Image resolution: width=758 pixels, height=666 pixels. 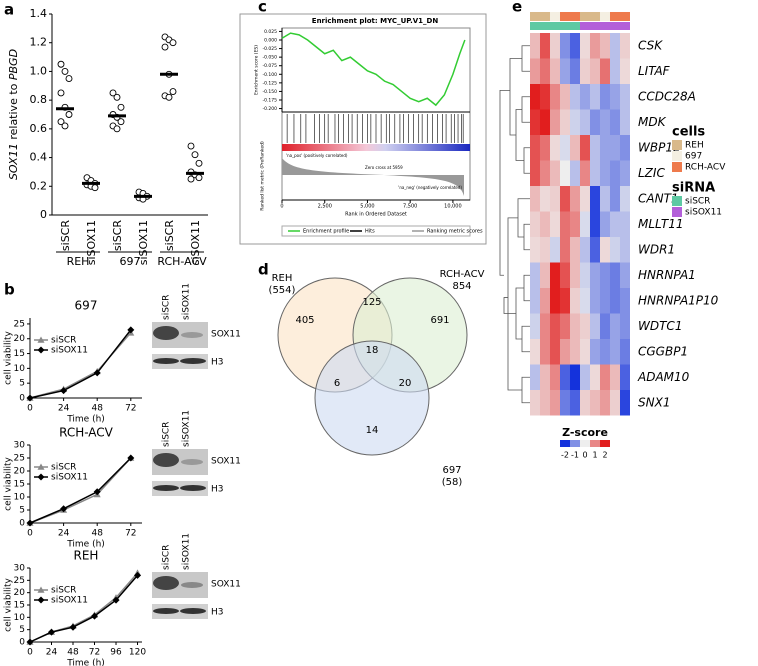 I want to click on y-tick-label: -0.050, so click(x=269, y=58).